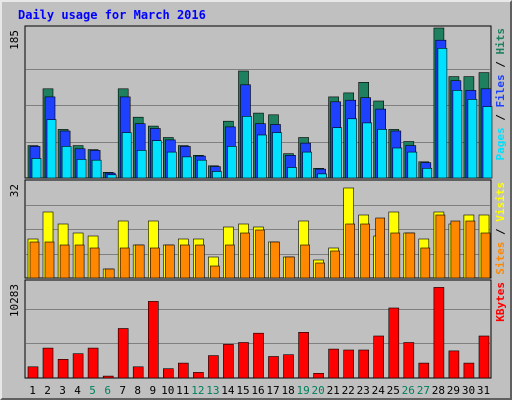 The image size is (512, 400). I want to click on x-tick-label-day-31: 31, so click(483, 390).